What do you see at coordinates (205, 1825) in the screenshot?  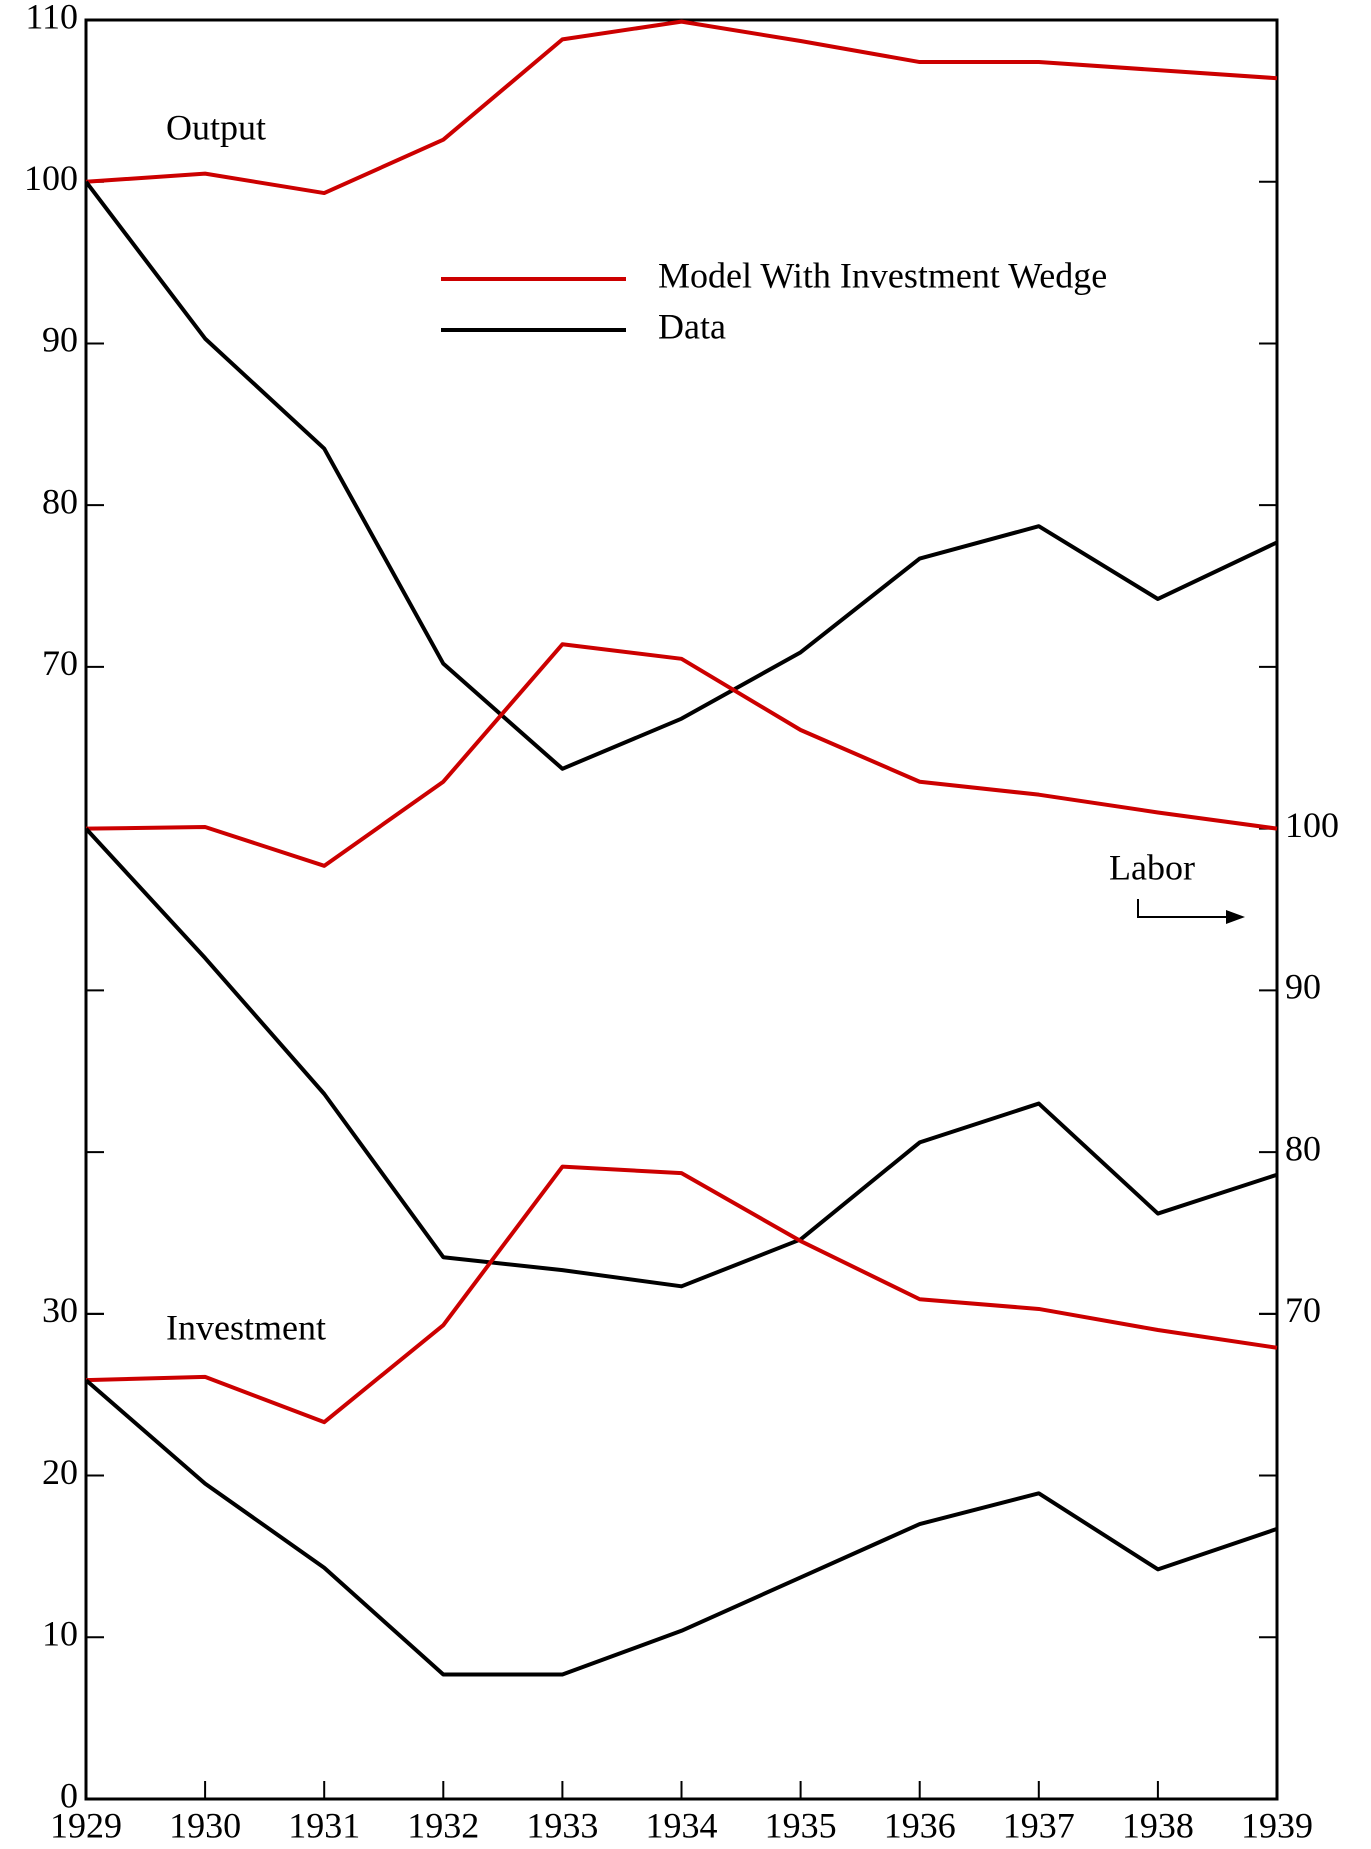 I see `x-tick-label: 1930` at bounding box center [205, 1825].